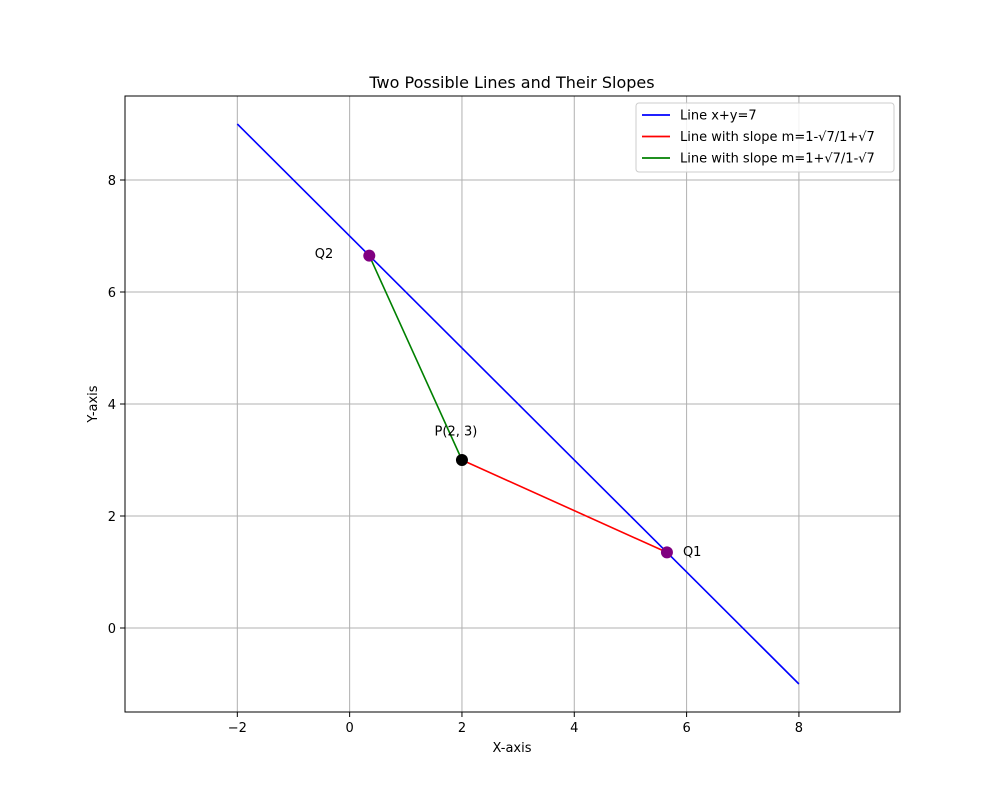 The height and width of the screenshot is (800, 1000). Describe the element at coordinates (324, 254) in the screenshot. I see `point-label-3: Q2` at that location.